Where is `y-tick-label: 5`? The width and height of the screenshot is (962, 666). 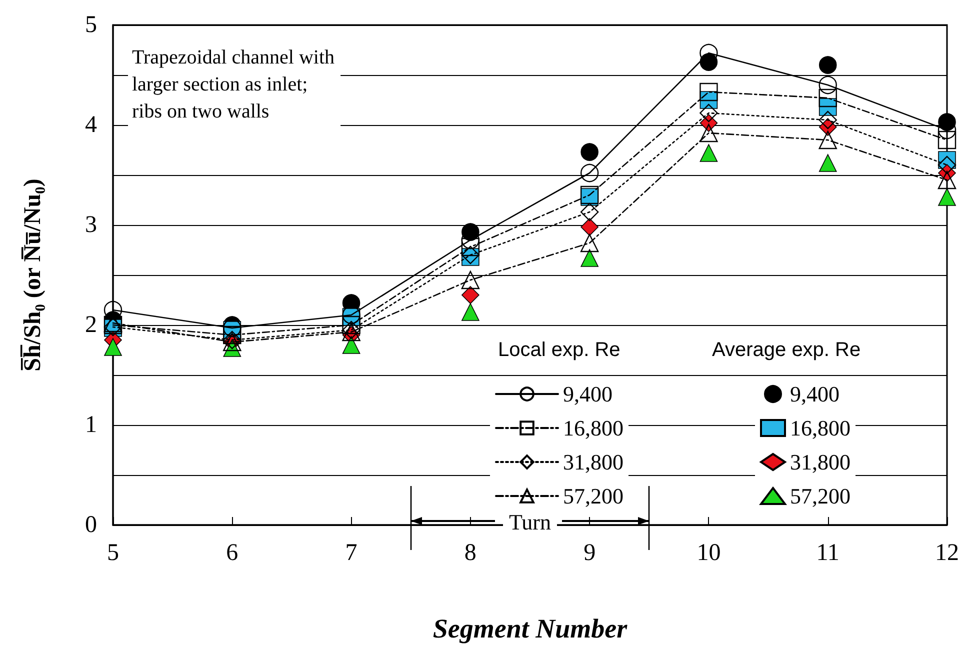
y-tick-label: 5 is located at coordinates (91, 25).